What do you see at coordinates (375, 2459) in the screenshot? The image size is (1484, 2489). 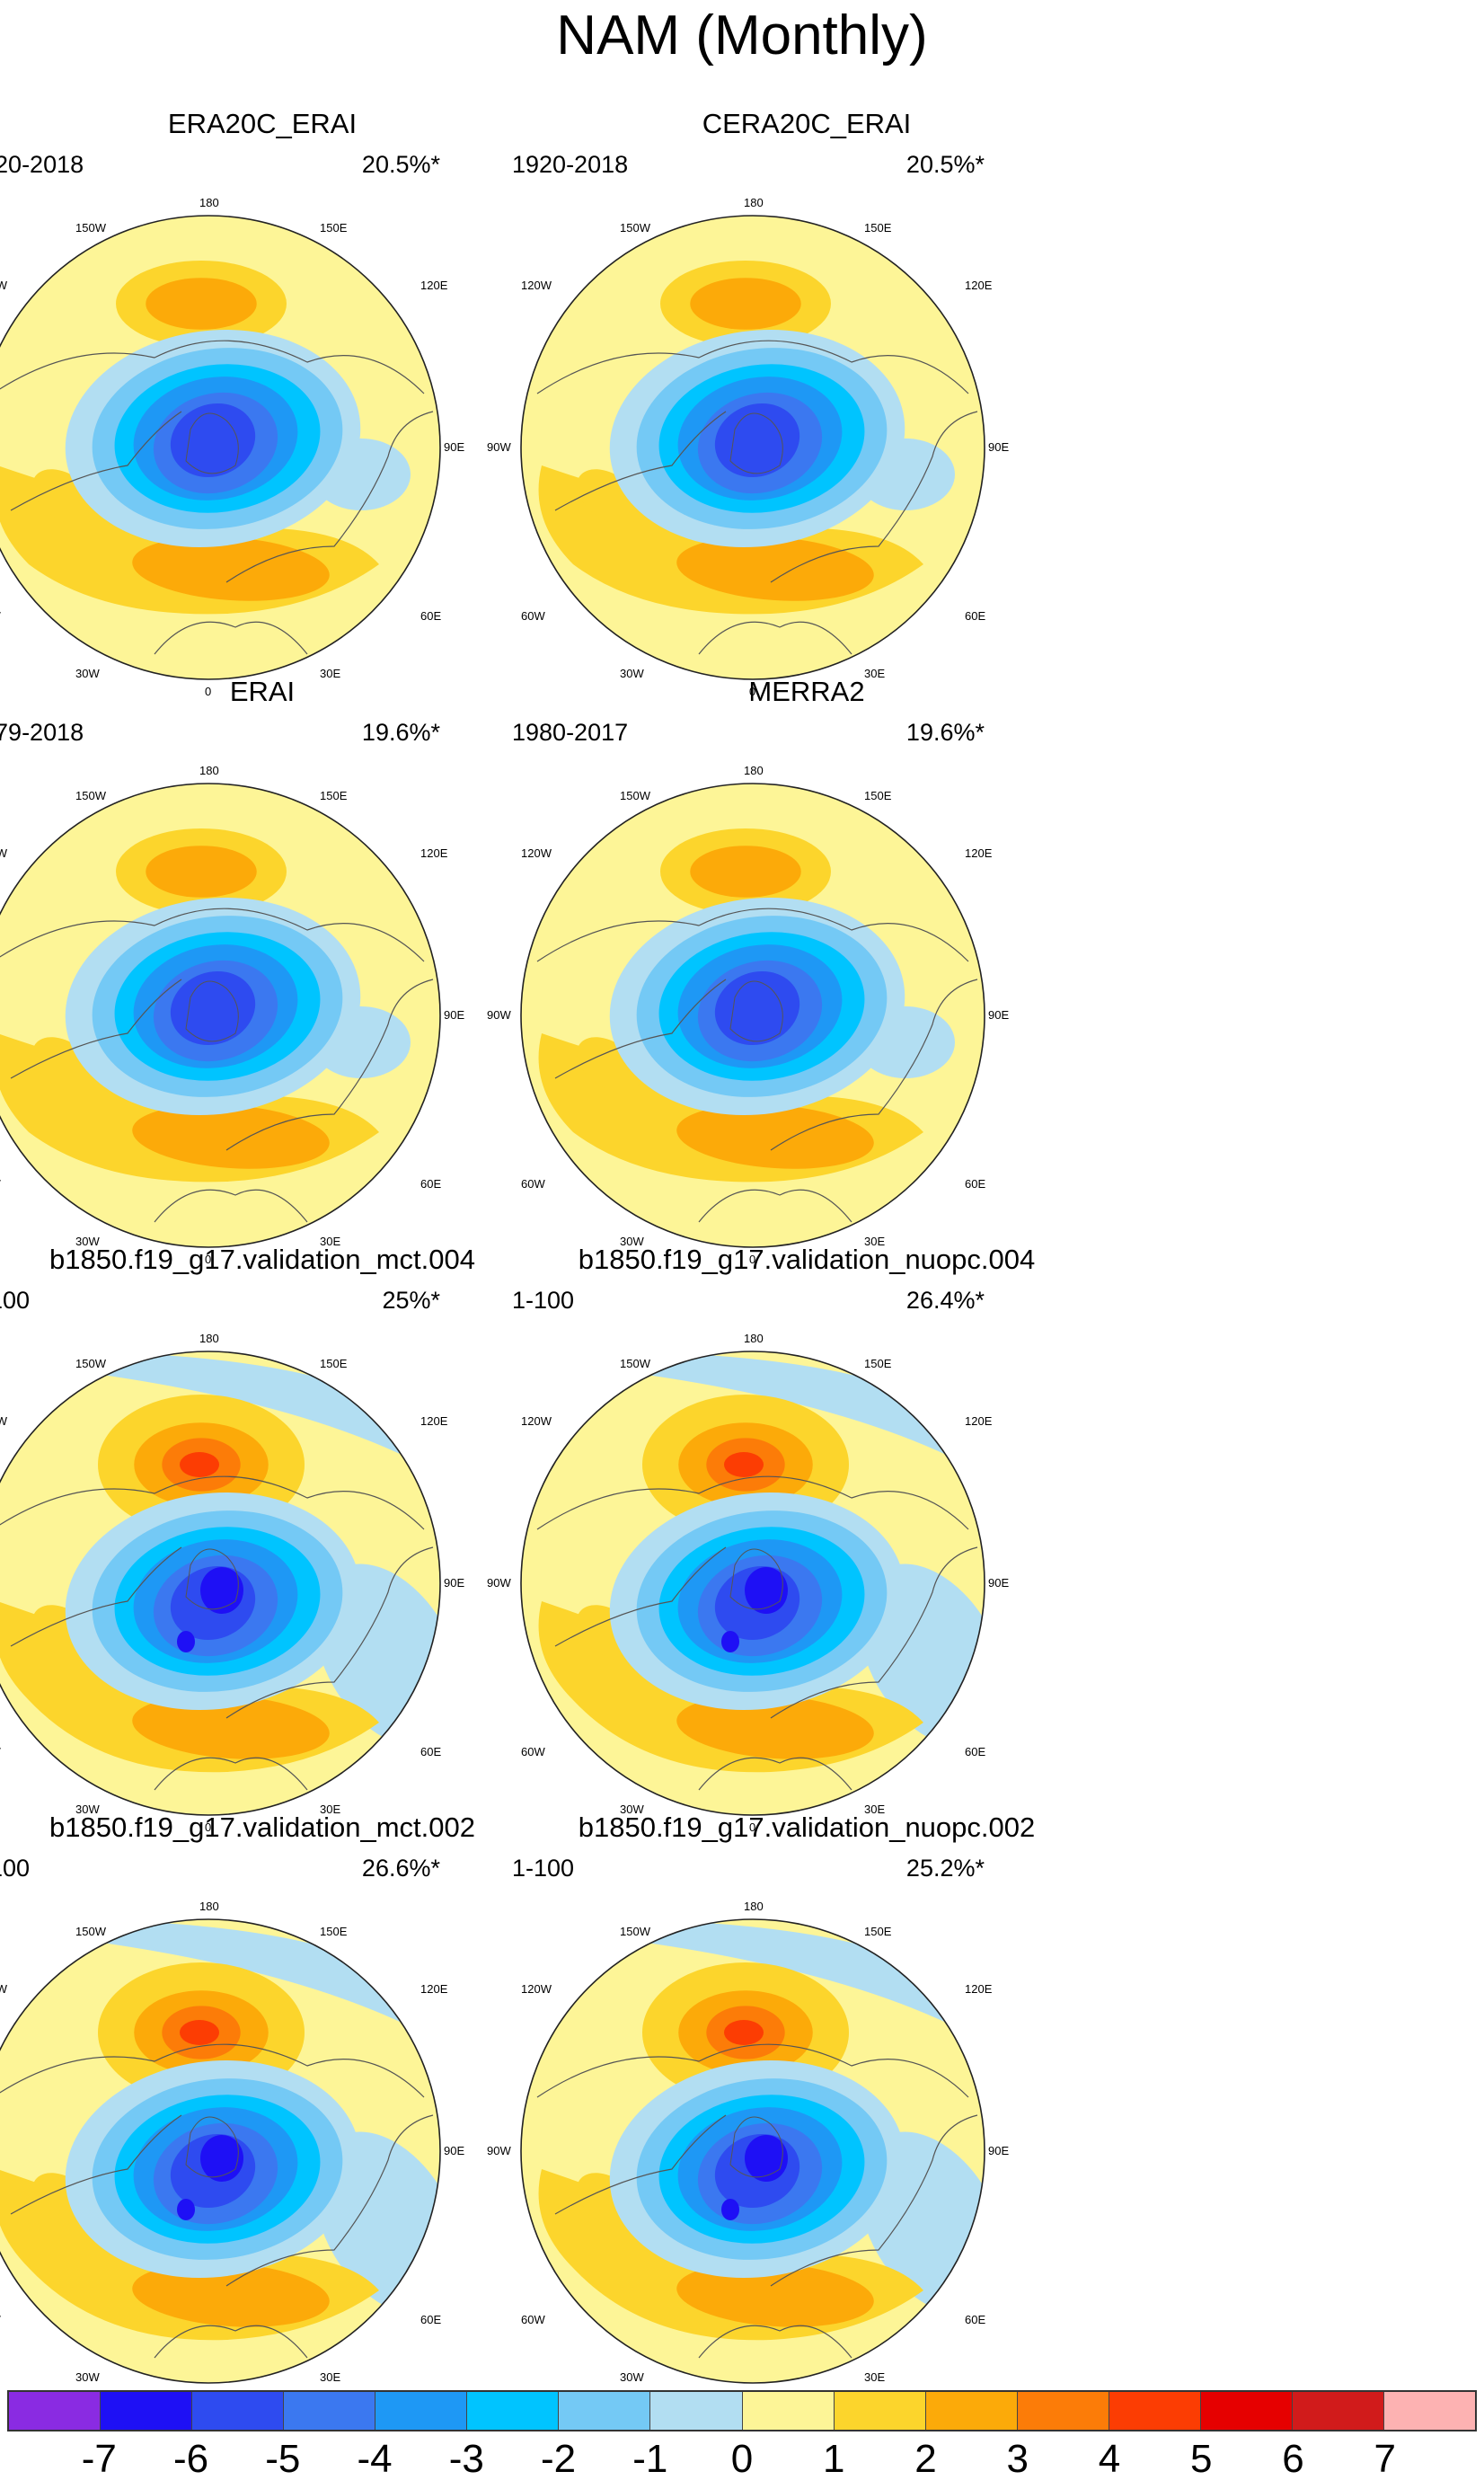 I see `colorbar-tick-label: -4` at bounding box center [375, 2459].